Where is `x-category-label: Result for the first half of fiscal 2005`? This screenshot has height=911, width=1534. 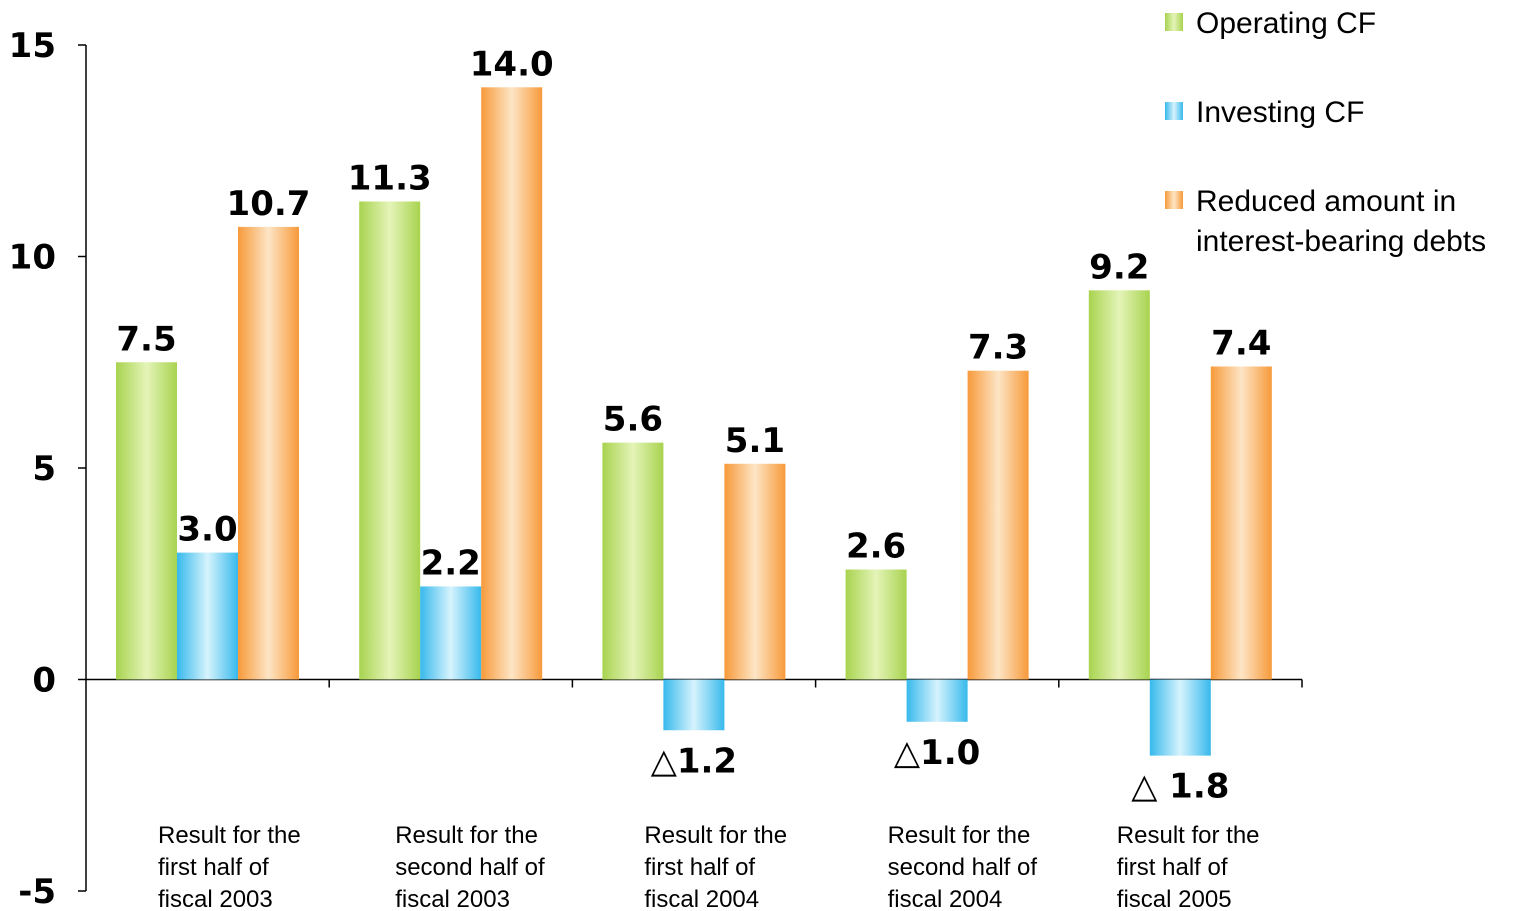
x-category-label: Result for the first half of fiscal 2005 is located at coordinates (1188, 866).